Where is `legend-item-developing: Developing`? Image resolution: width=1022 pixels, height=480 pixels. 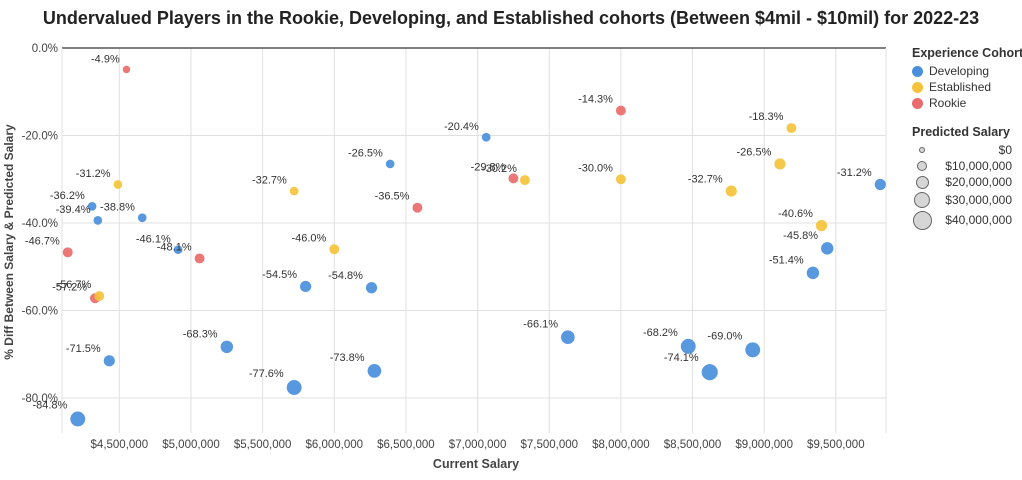 legend-item-developing: Developing is located at coordinates (967, 71).